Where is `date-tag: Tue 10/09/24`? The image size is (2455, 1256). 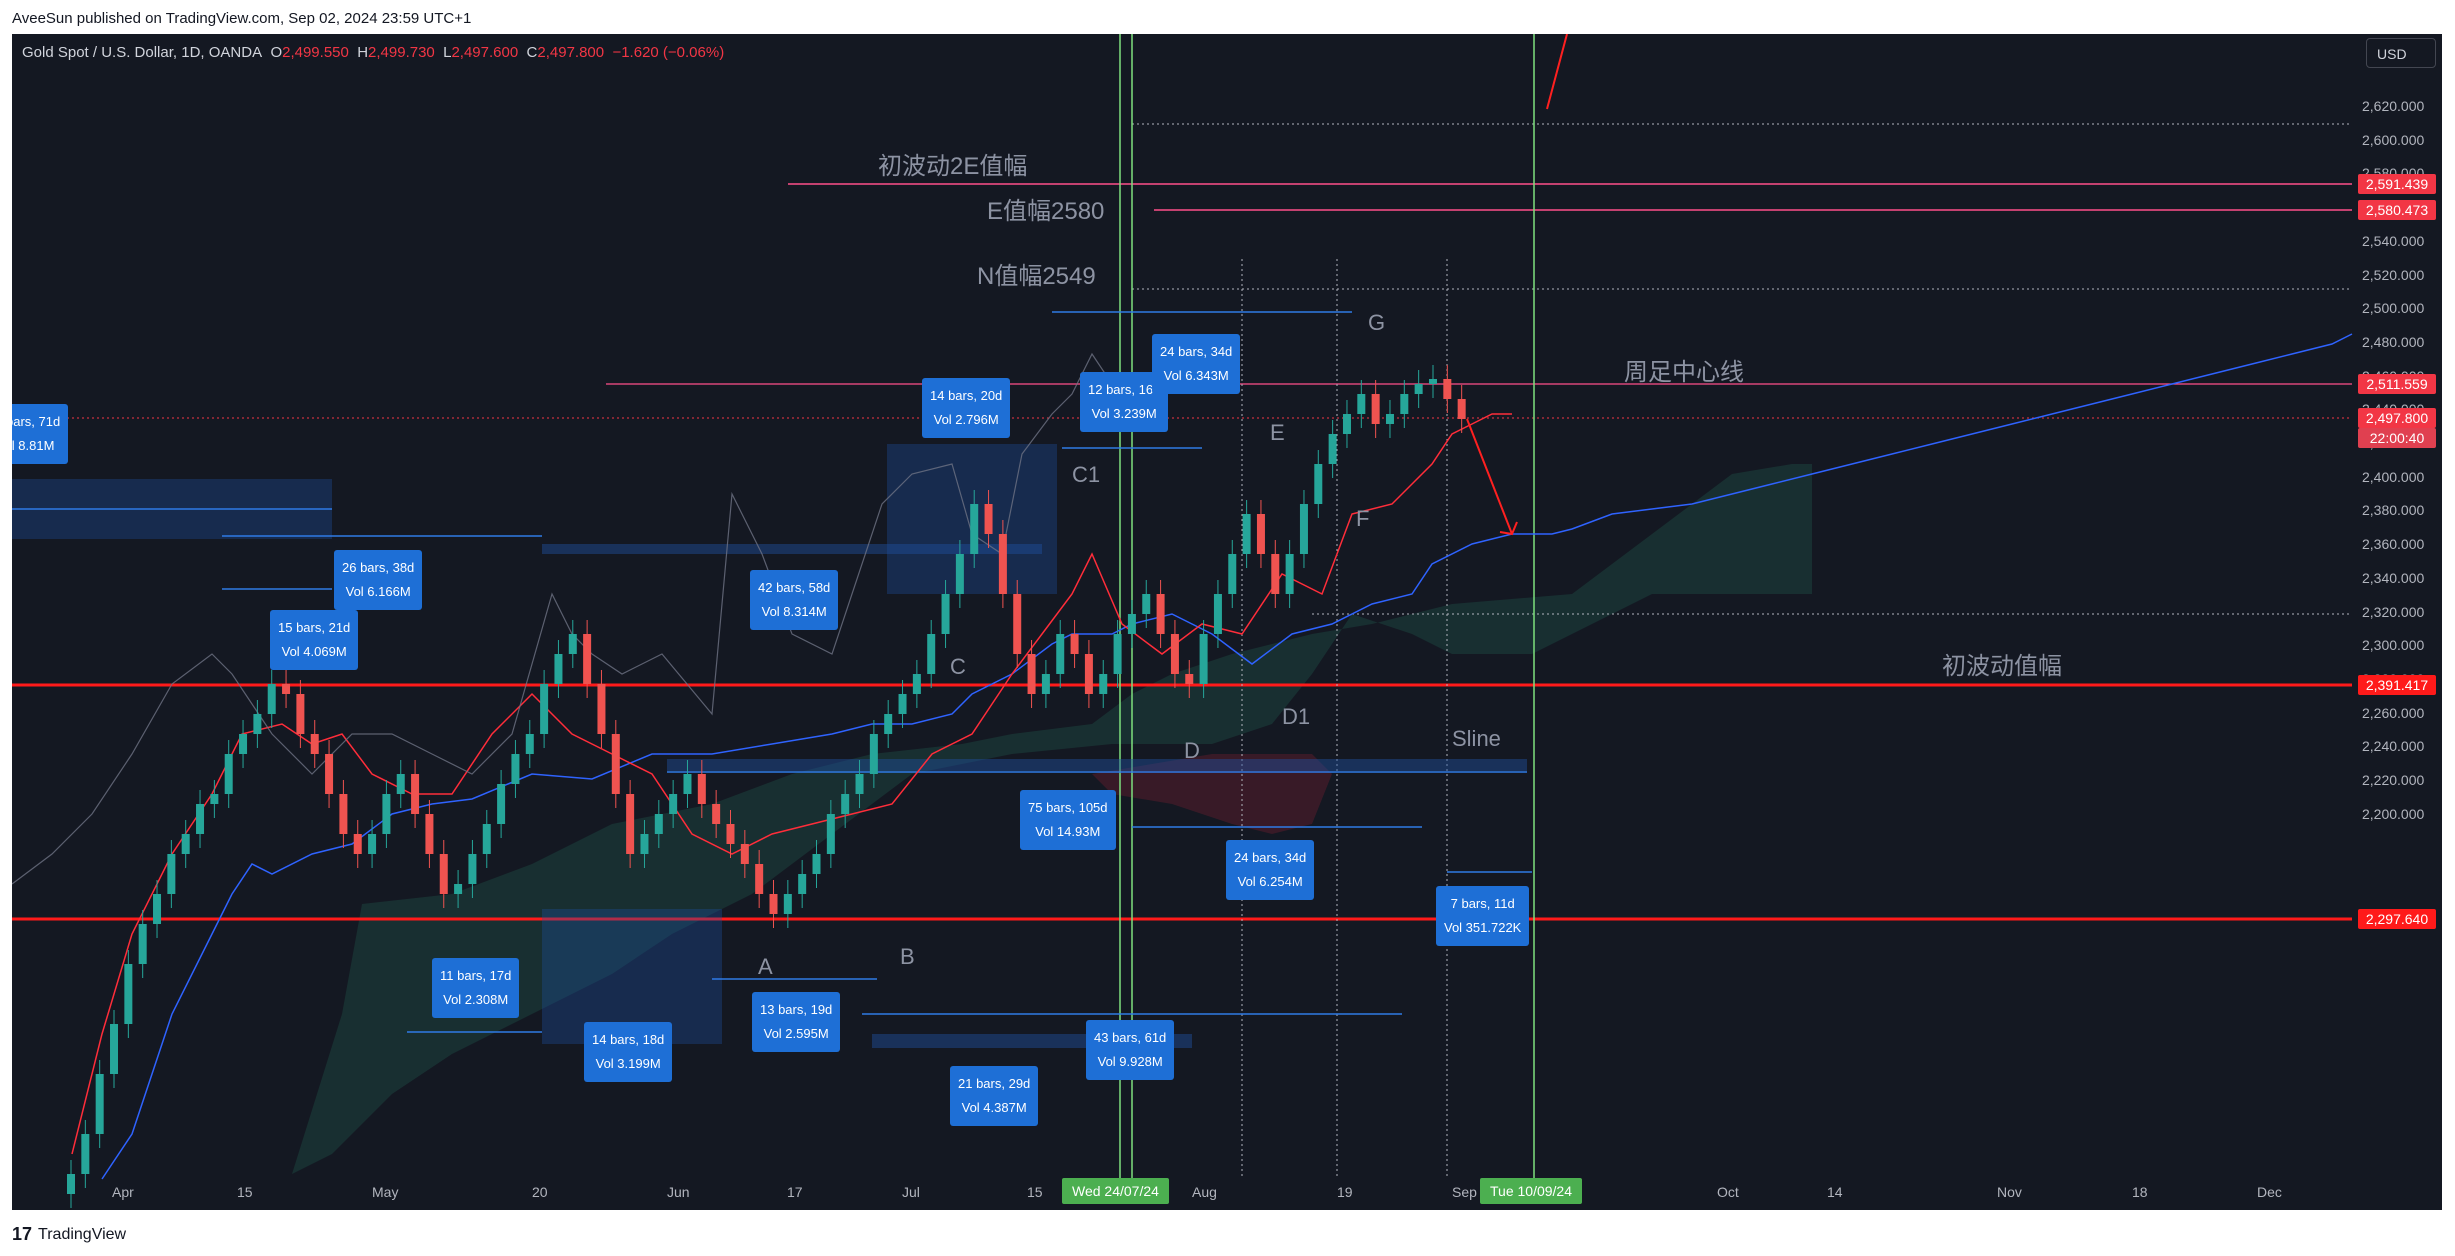 date-tag: Tue 10/09/24 is located at coordinates (1531, 1191).